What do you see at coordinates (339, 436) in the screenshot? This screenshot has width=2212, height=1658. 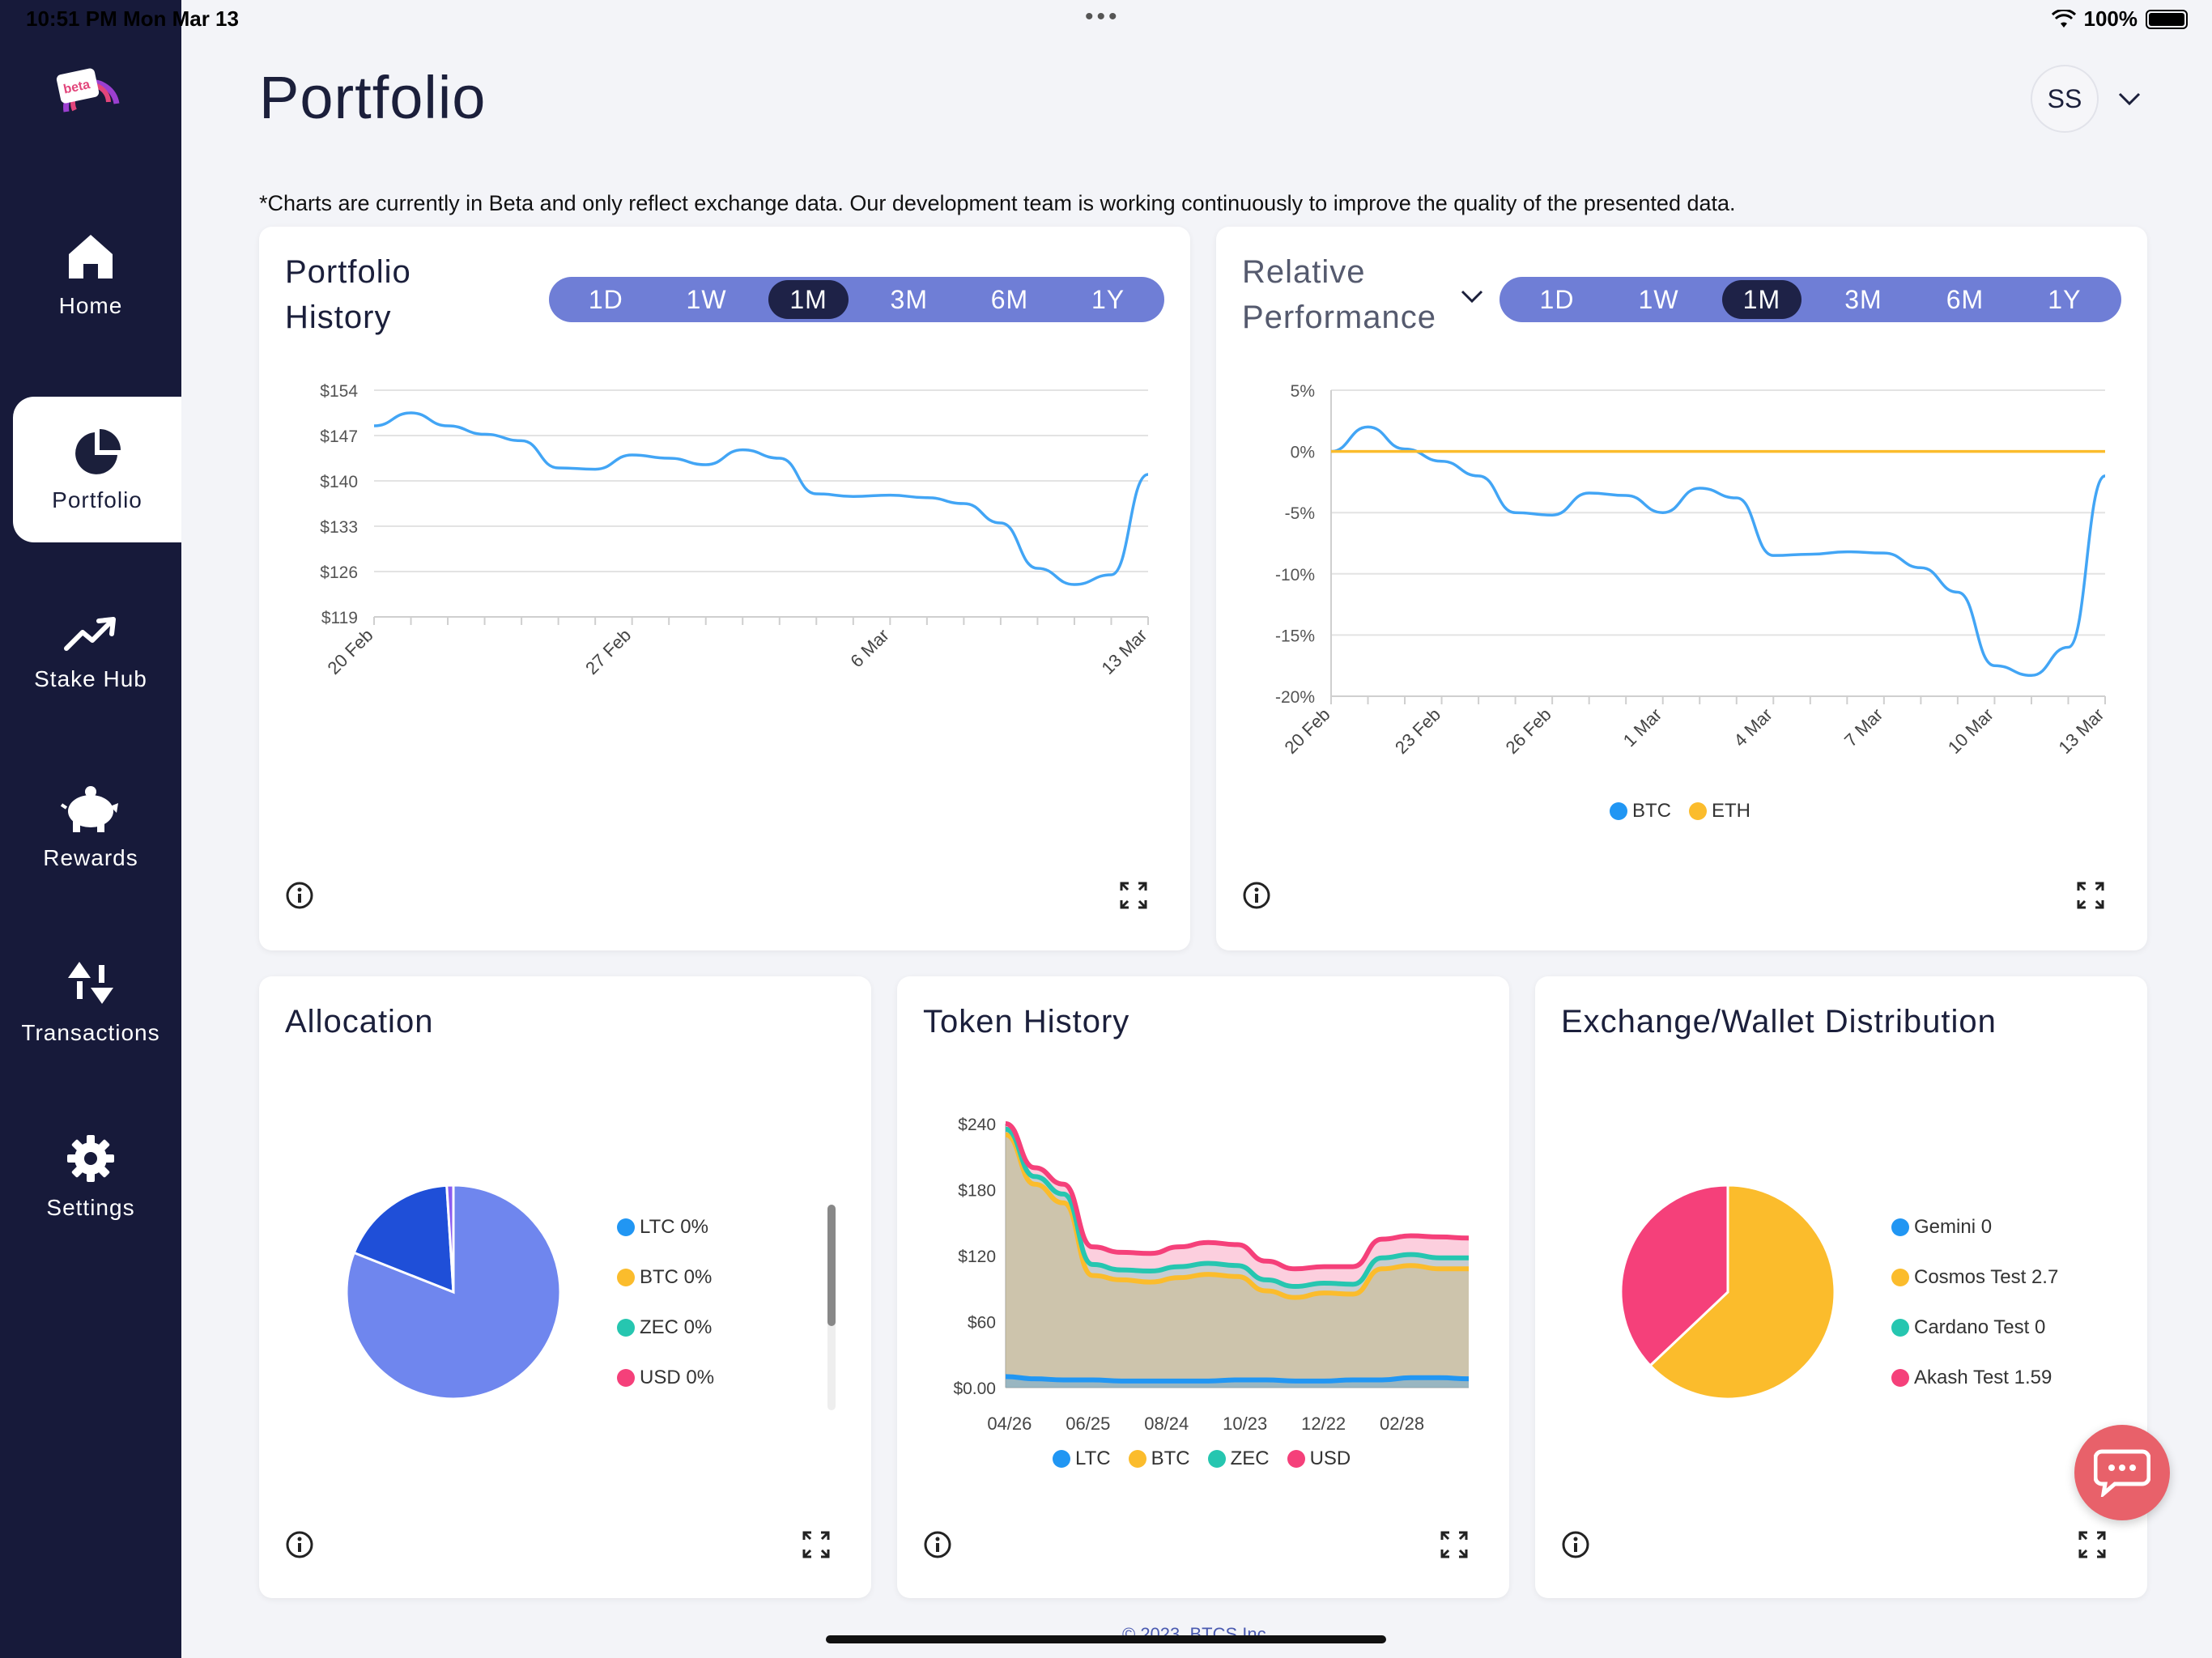 I see `y-tick-label: $147` at bounding box center [339, 436].